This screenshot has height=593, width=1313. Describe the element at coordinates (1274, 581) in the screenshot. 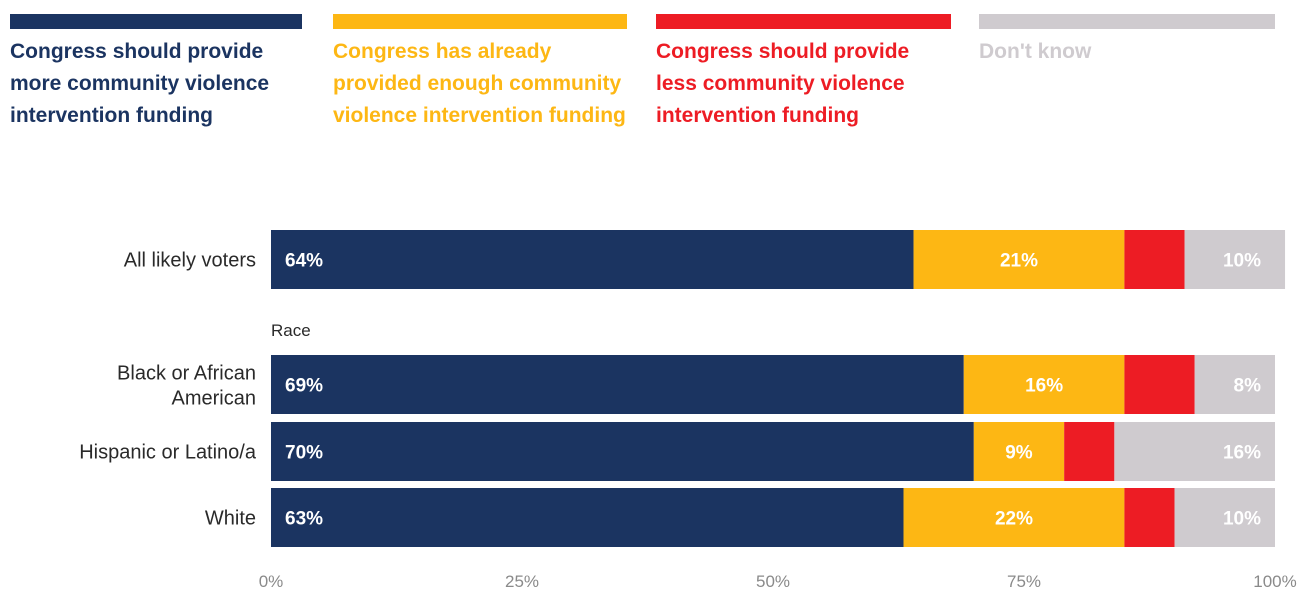

I see `x-tick-label-4: 100%` at that location.